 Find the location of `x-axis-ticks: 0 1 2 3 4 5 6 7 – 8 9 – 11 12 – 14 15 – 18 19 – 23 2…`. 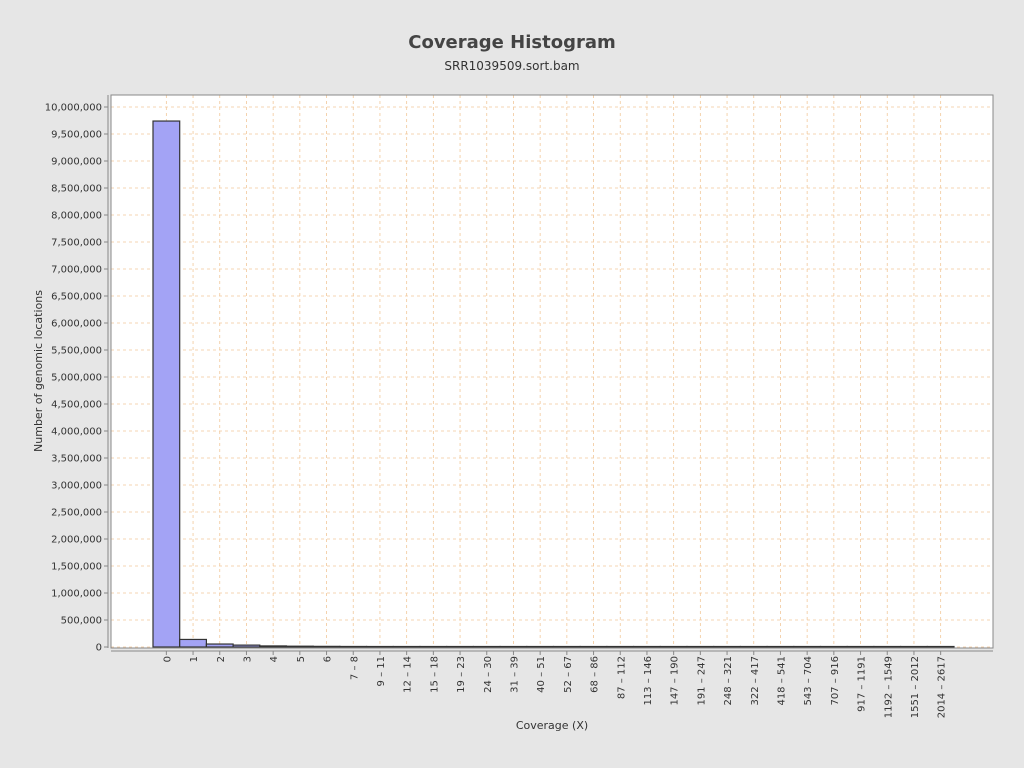

x-axis-ticks: 0 1 2 3 4 5 6 7 – 8 9 – 11 12 – 14 15 – 18 19 – 23 2… is located at coordinates (555, 684).